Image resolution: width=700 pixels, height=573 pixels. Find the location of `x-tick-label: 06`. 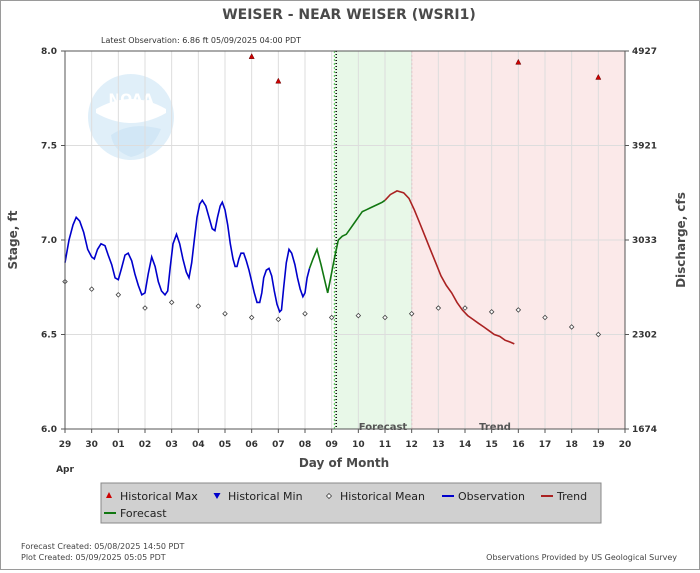

x-tick-label: 06 is located at coordinates (251, 445).